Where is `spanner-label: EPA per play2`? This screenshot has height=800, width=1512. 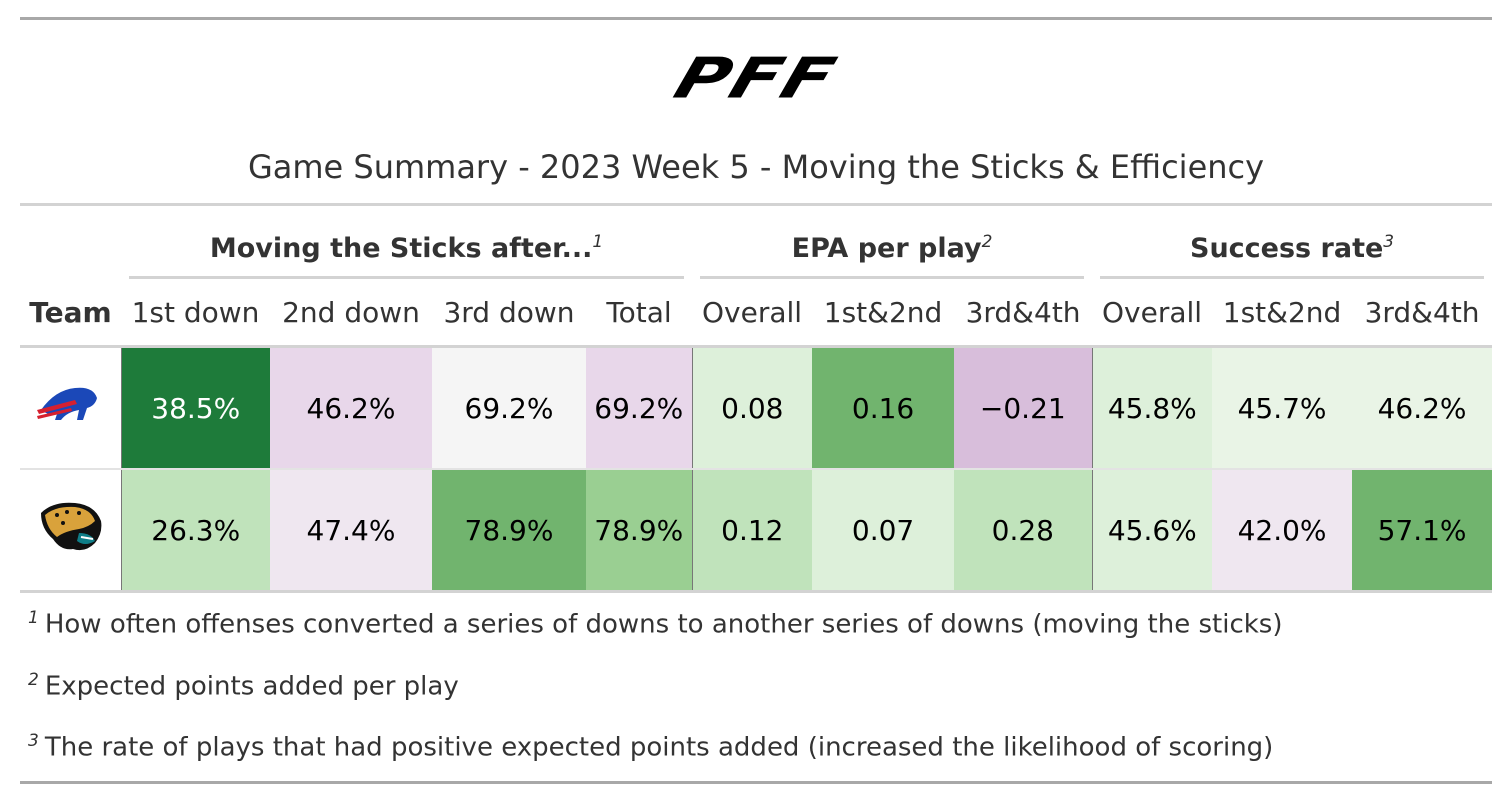 spanner-label: EPA per play2 is located at coordinates (892, 255).